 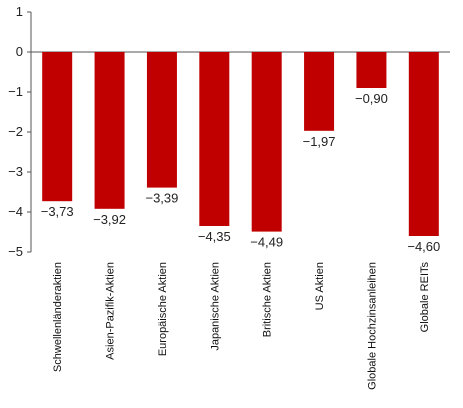 I want to click on data-label: −4,49, so click(x=266, y=242).